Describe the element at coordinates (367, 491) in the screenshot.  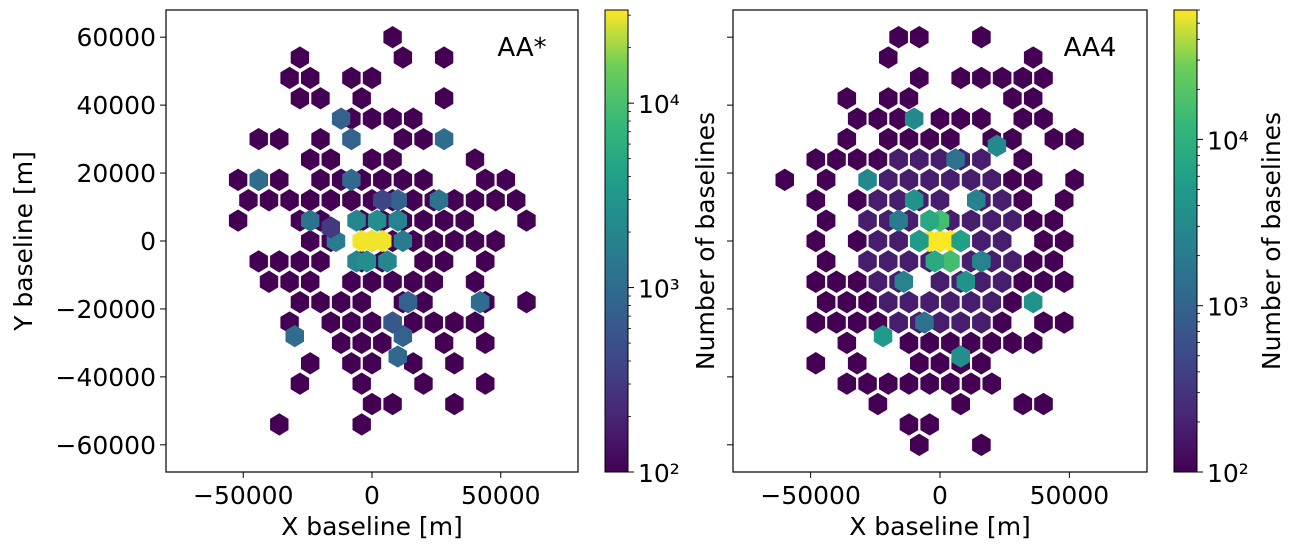
I see `x-axis-ticks: −50000 0 50000` at that location.